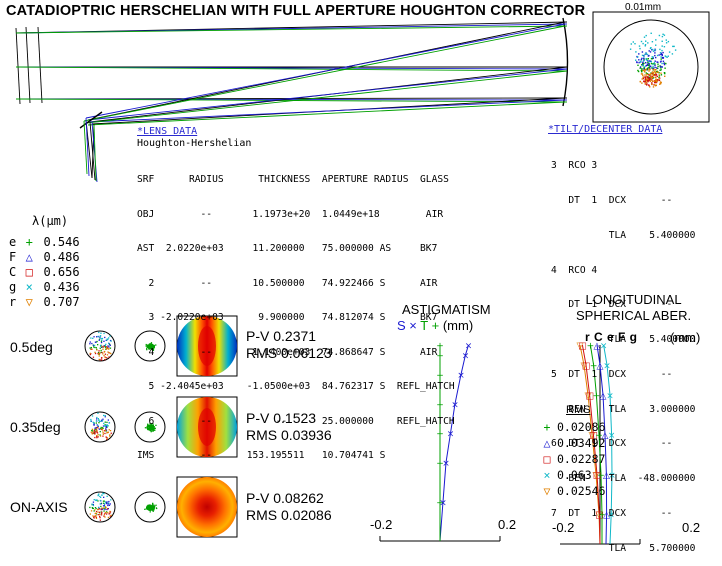  I want to click on lens-data-heading: *LENS DATA, so click(167, 131).